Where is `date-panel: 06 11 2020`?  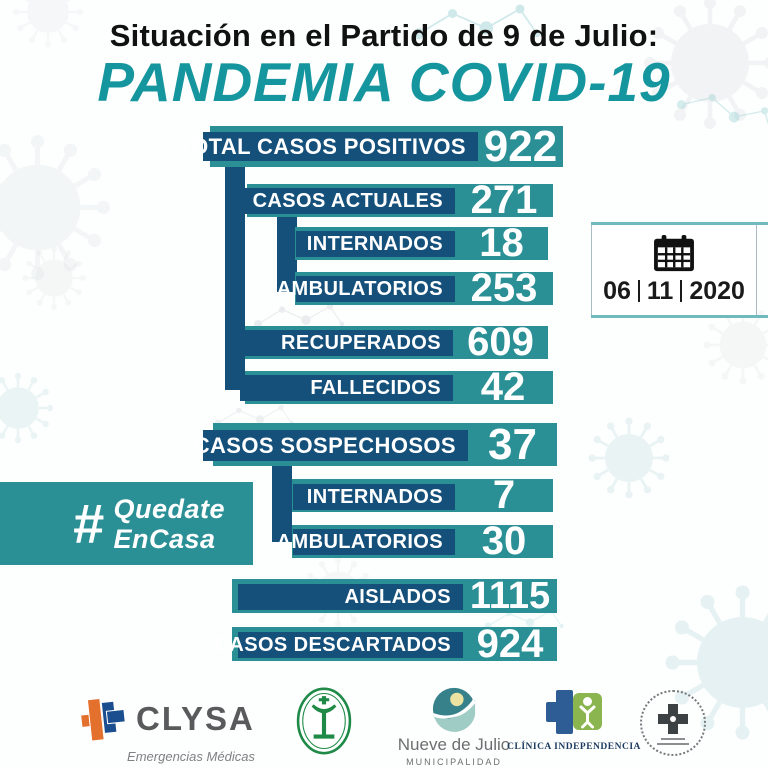 date-panel: 06 11 2020 is located at coordinates (674, 270).